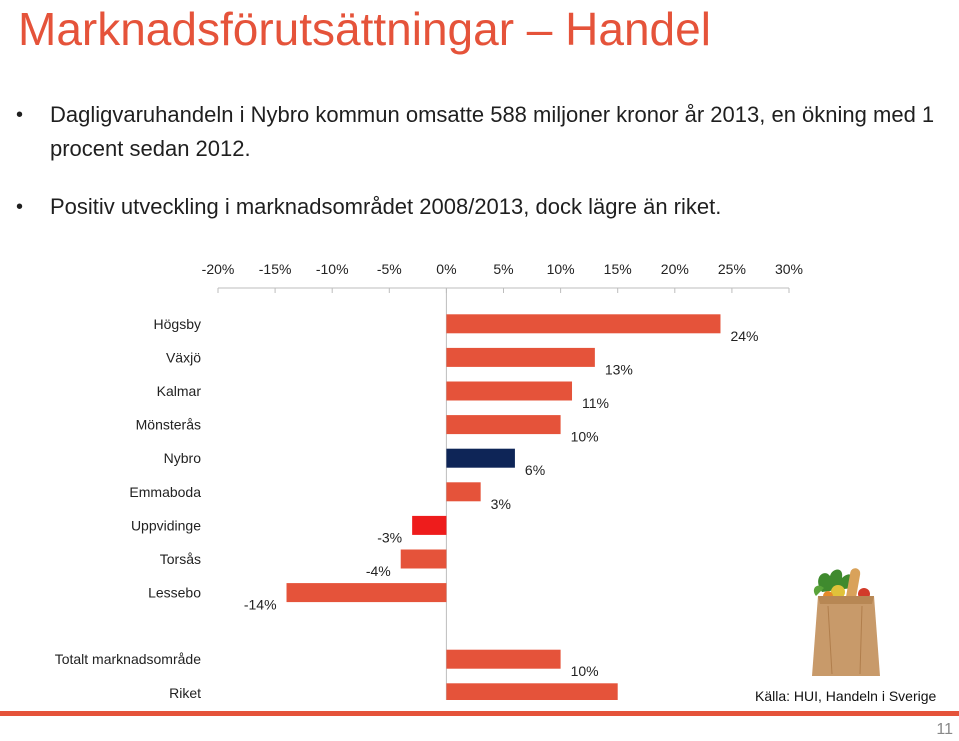 This screenshot has width=959, height=741. What do you see at coordinates (675, 269) in the screenshot?
I see `x-tick-label: 20%` at bounding box center [675, 269].